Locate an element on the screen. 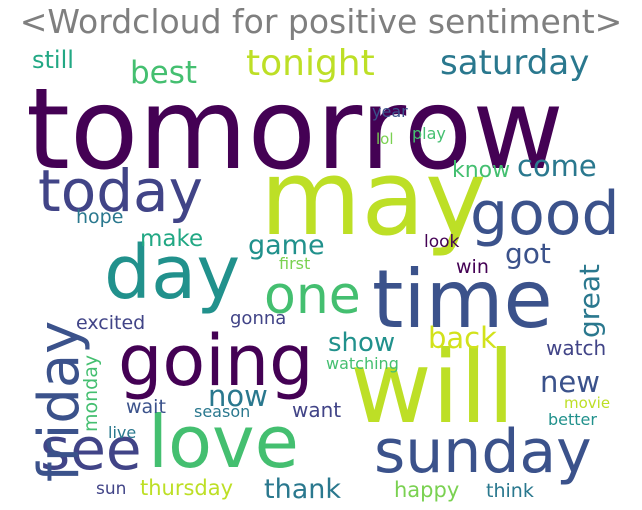 The image size is (642, 510). word-good: good is located at coordinates (545, 214).